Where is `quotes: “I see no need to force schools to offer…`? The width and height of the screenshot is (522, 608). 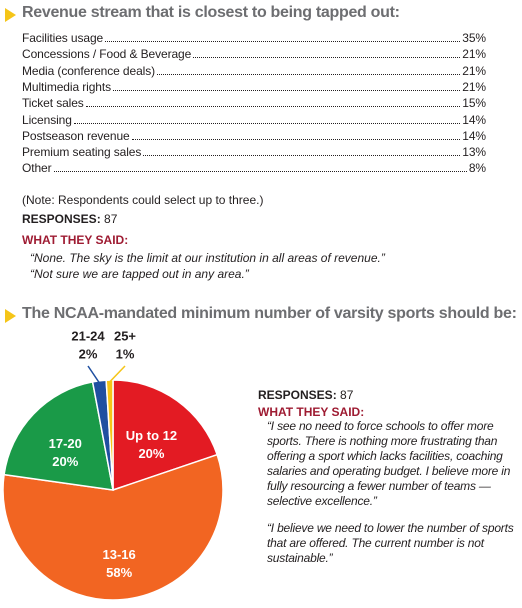 quotes: “I see no need to force schools to offer… is located at coordinates (386, 492).